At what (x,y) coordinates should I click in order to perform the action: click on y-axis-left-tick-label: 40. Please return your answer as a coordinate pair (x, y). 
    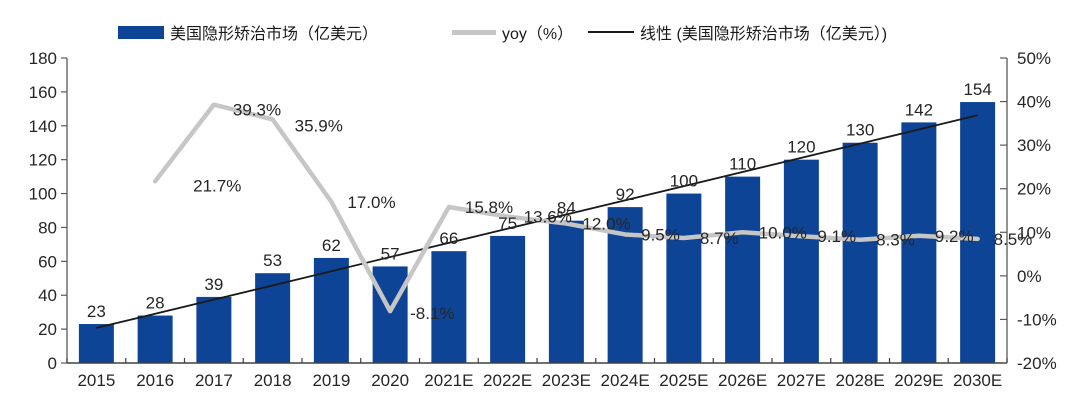
    Looking at the image, I should click on (47, 295).